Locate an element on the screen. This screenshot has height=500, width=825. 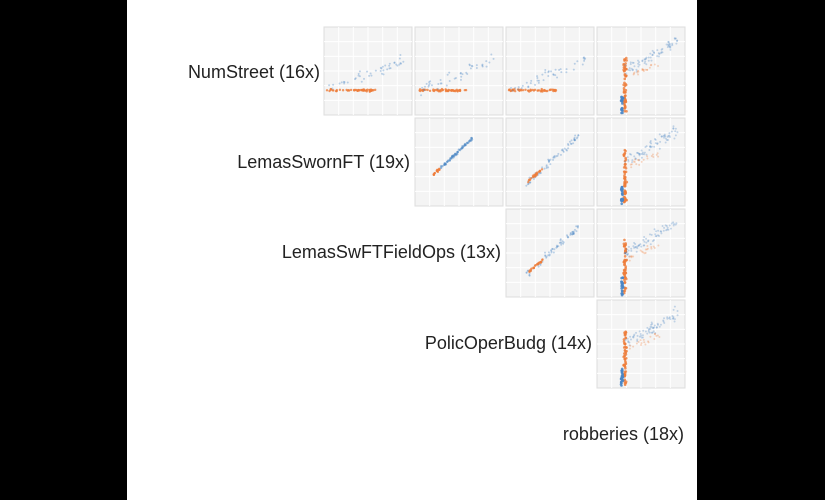
scatter-cell is located at coordinates (641, 71).